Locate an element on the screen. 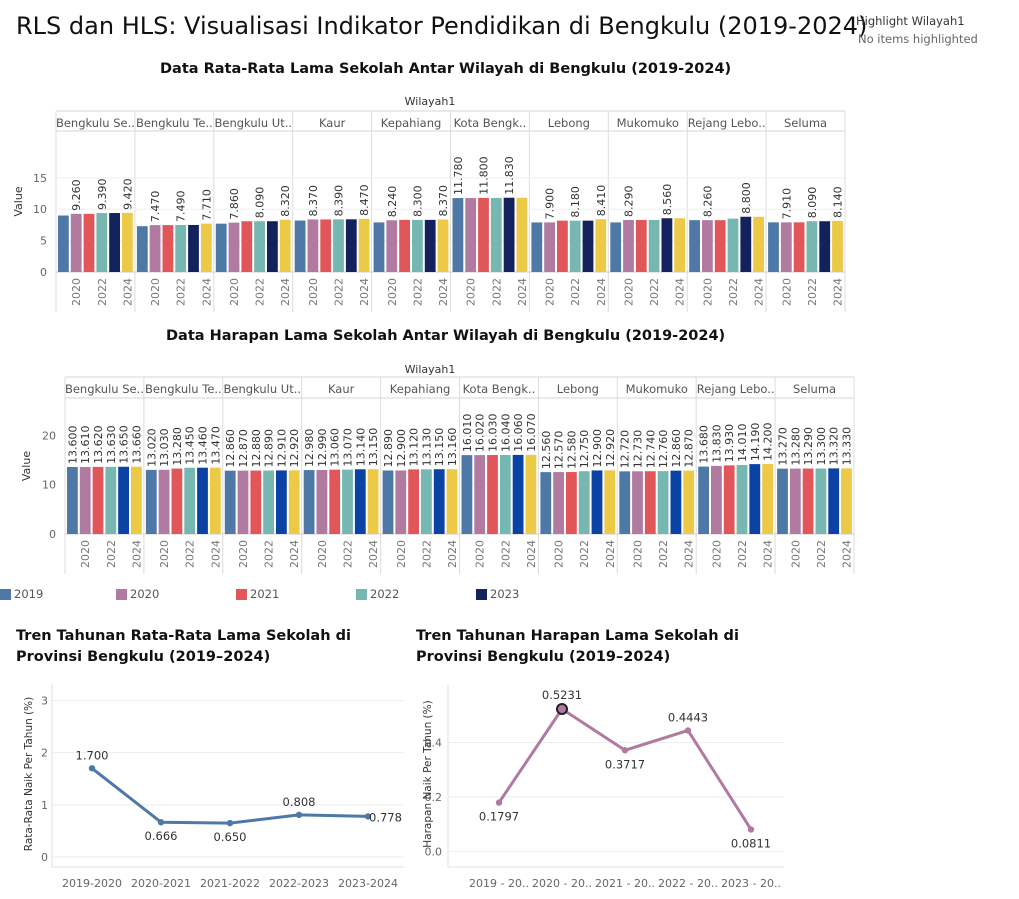 Image resolution: width=1019 pixels, height=899 pixels. bar-value-label: 9.260 is located at coordinates (76, 195).